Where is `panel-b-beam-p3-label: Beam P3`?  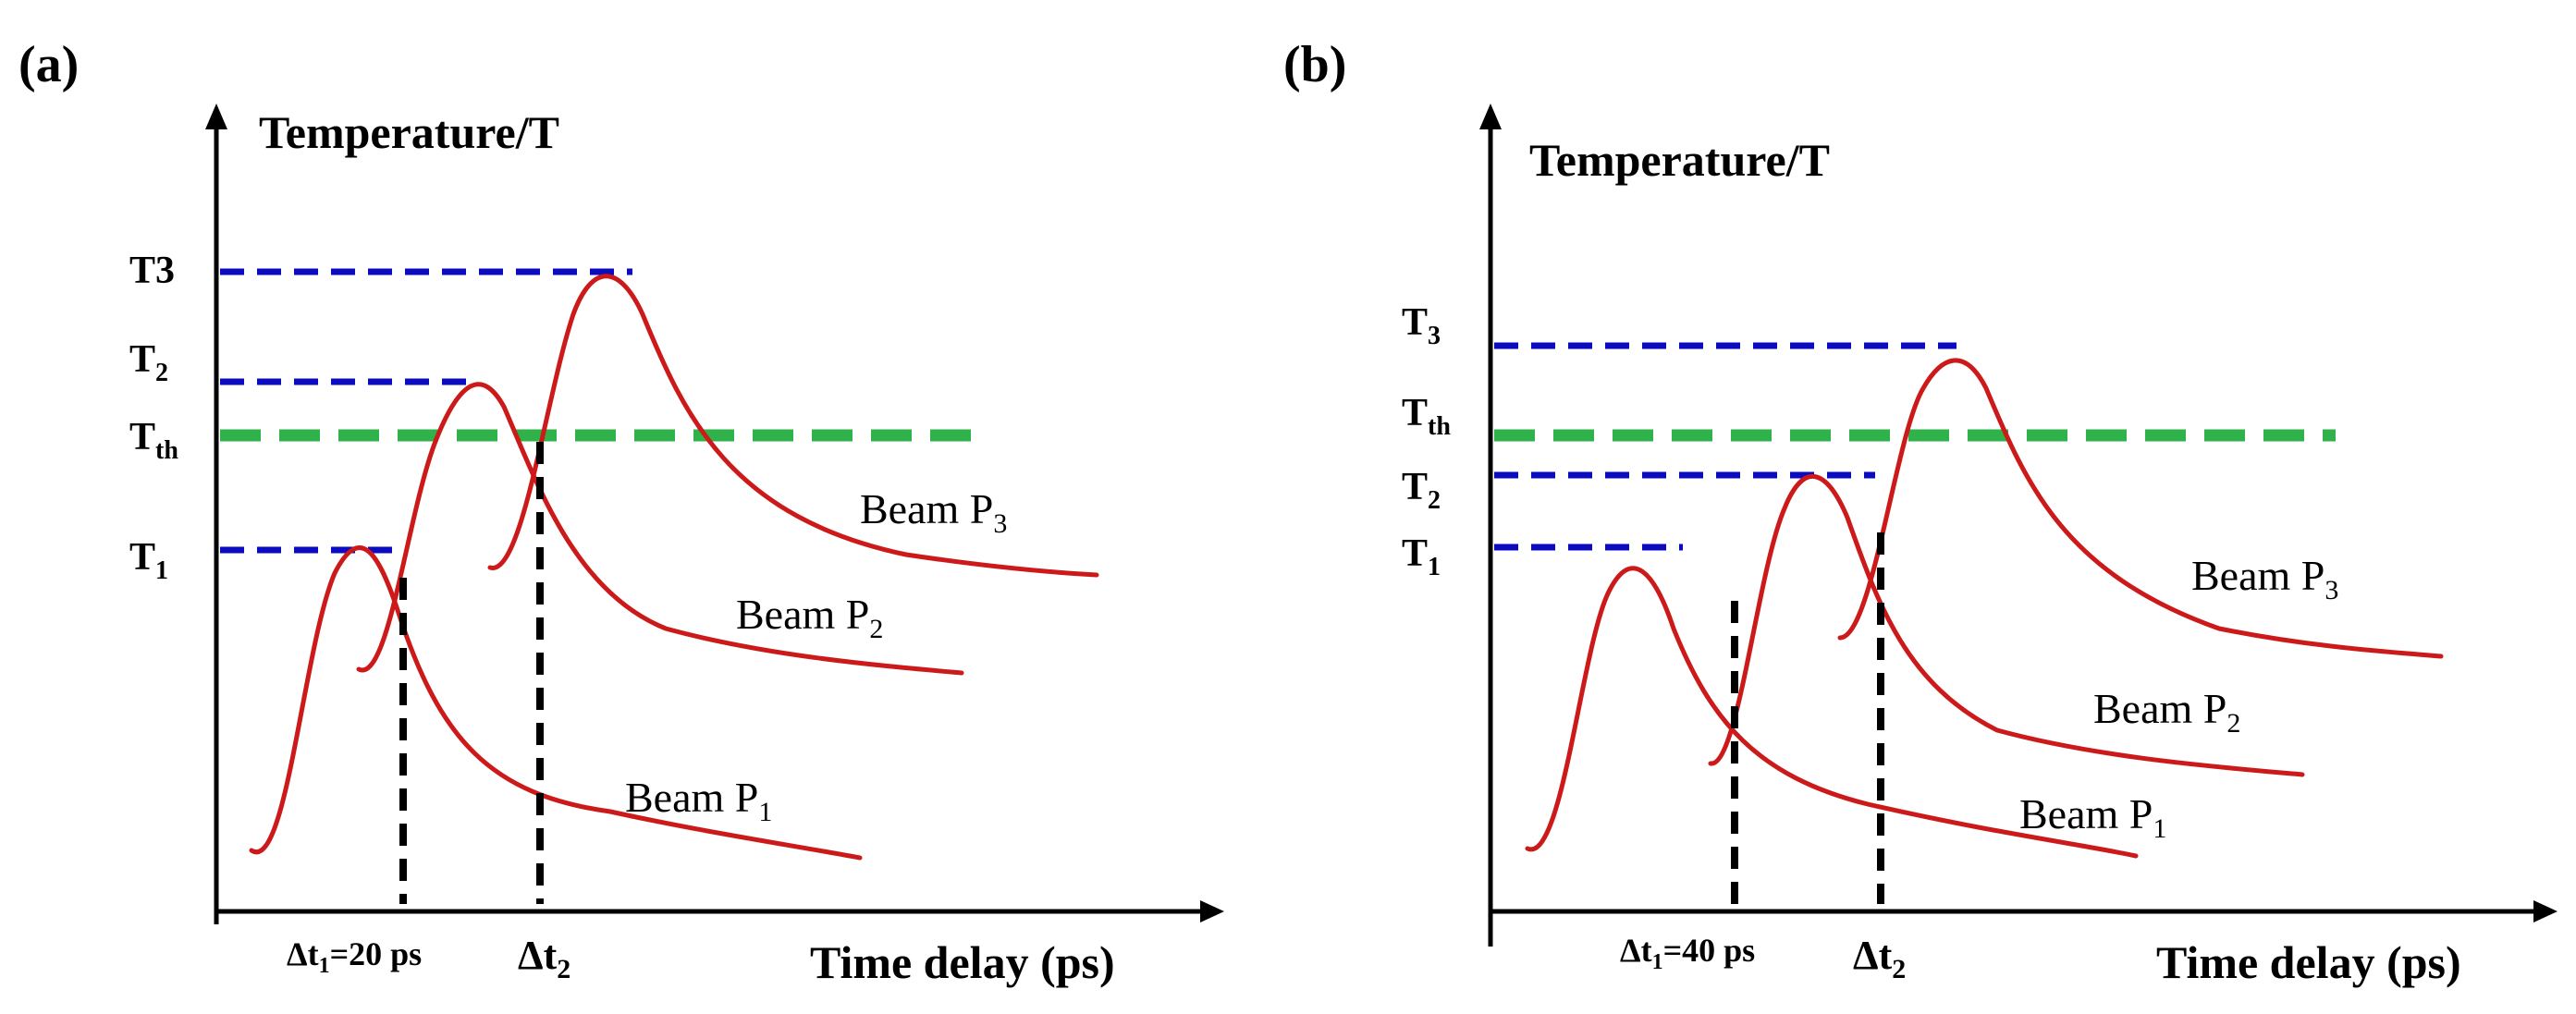 panel-b-beam-p3-label: Beam P3 is located at coordinates (2264, 579).